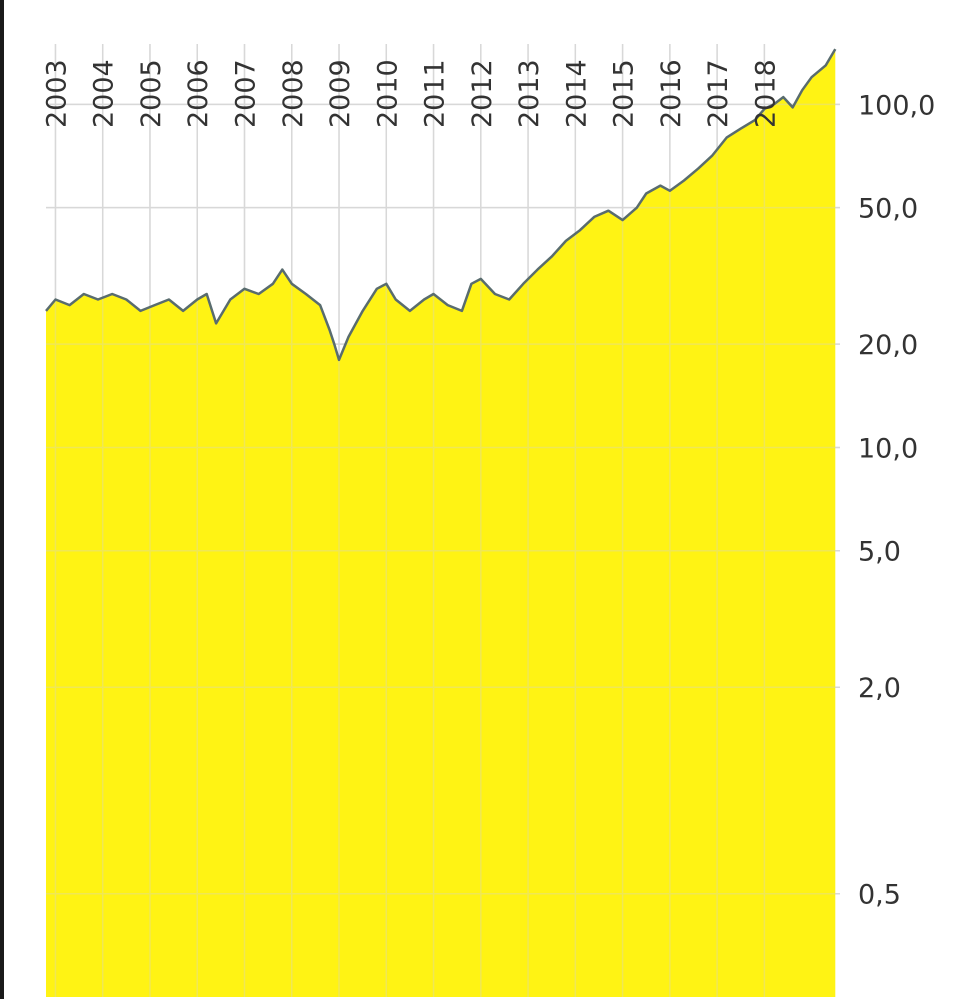  Describe the element at coordinates (151, 93) in the screenshot. I see `x-tick-label-2005: 2005` at that location.